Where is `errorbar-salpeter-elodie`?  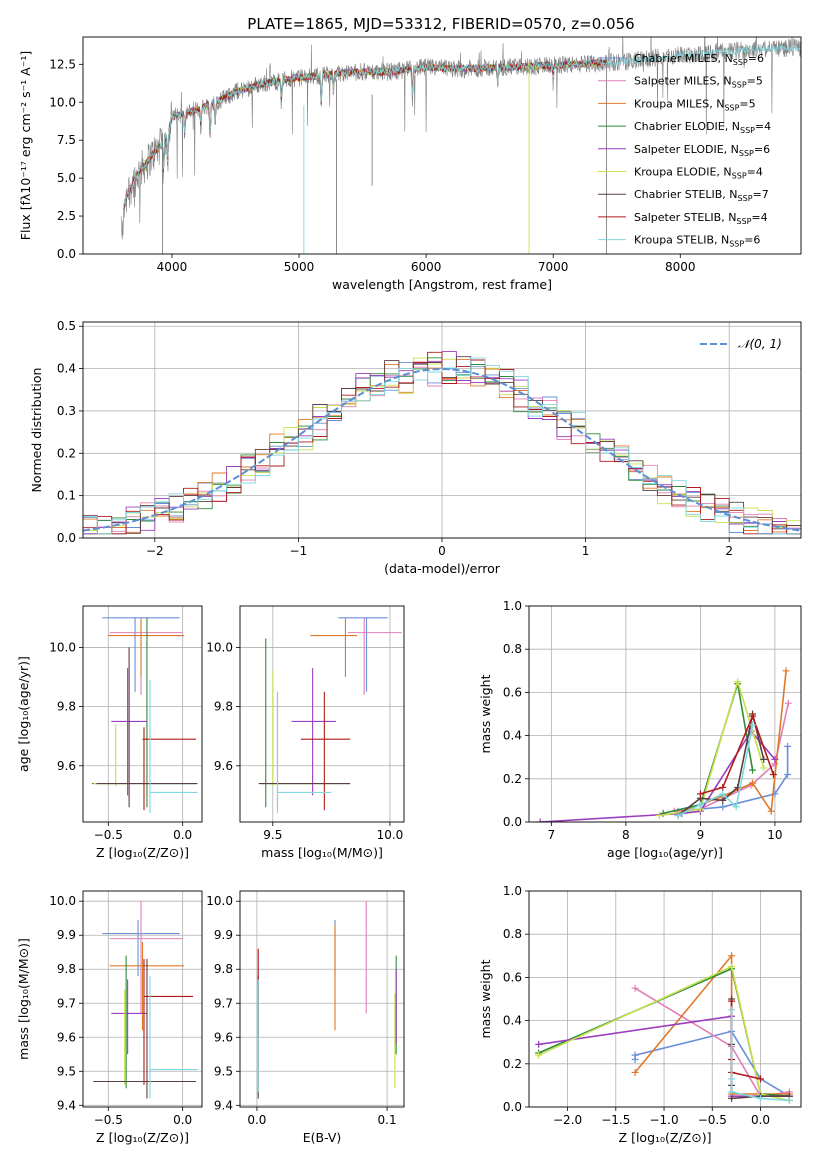 errorbar-salpeter-elodie is located at coordinates (129, 1017).